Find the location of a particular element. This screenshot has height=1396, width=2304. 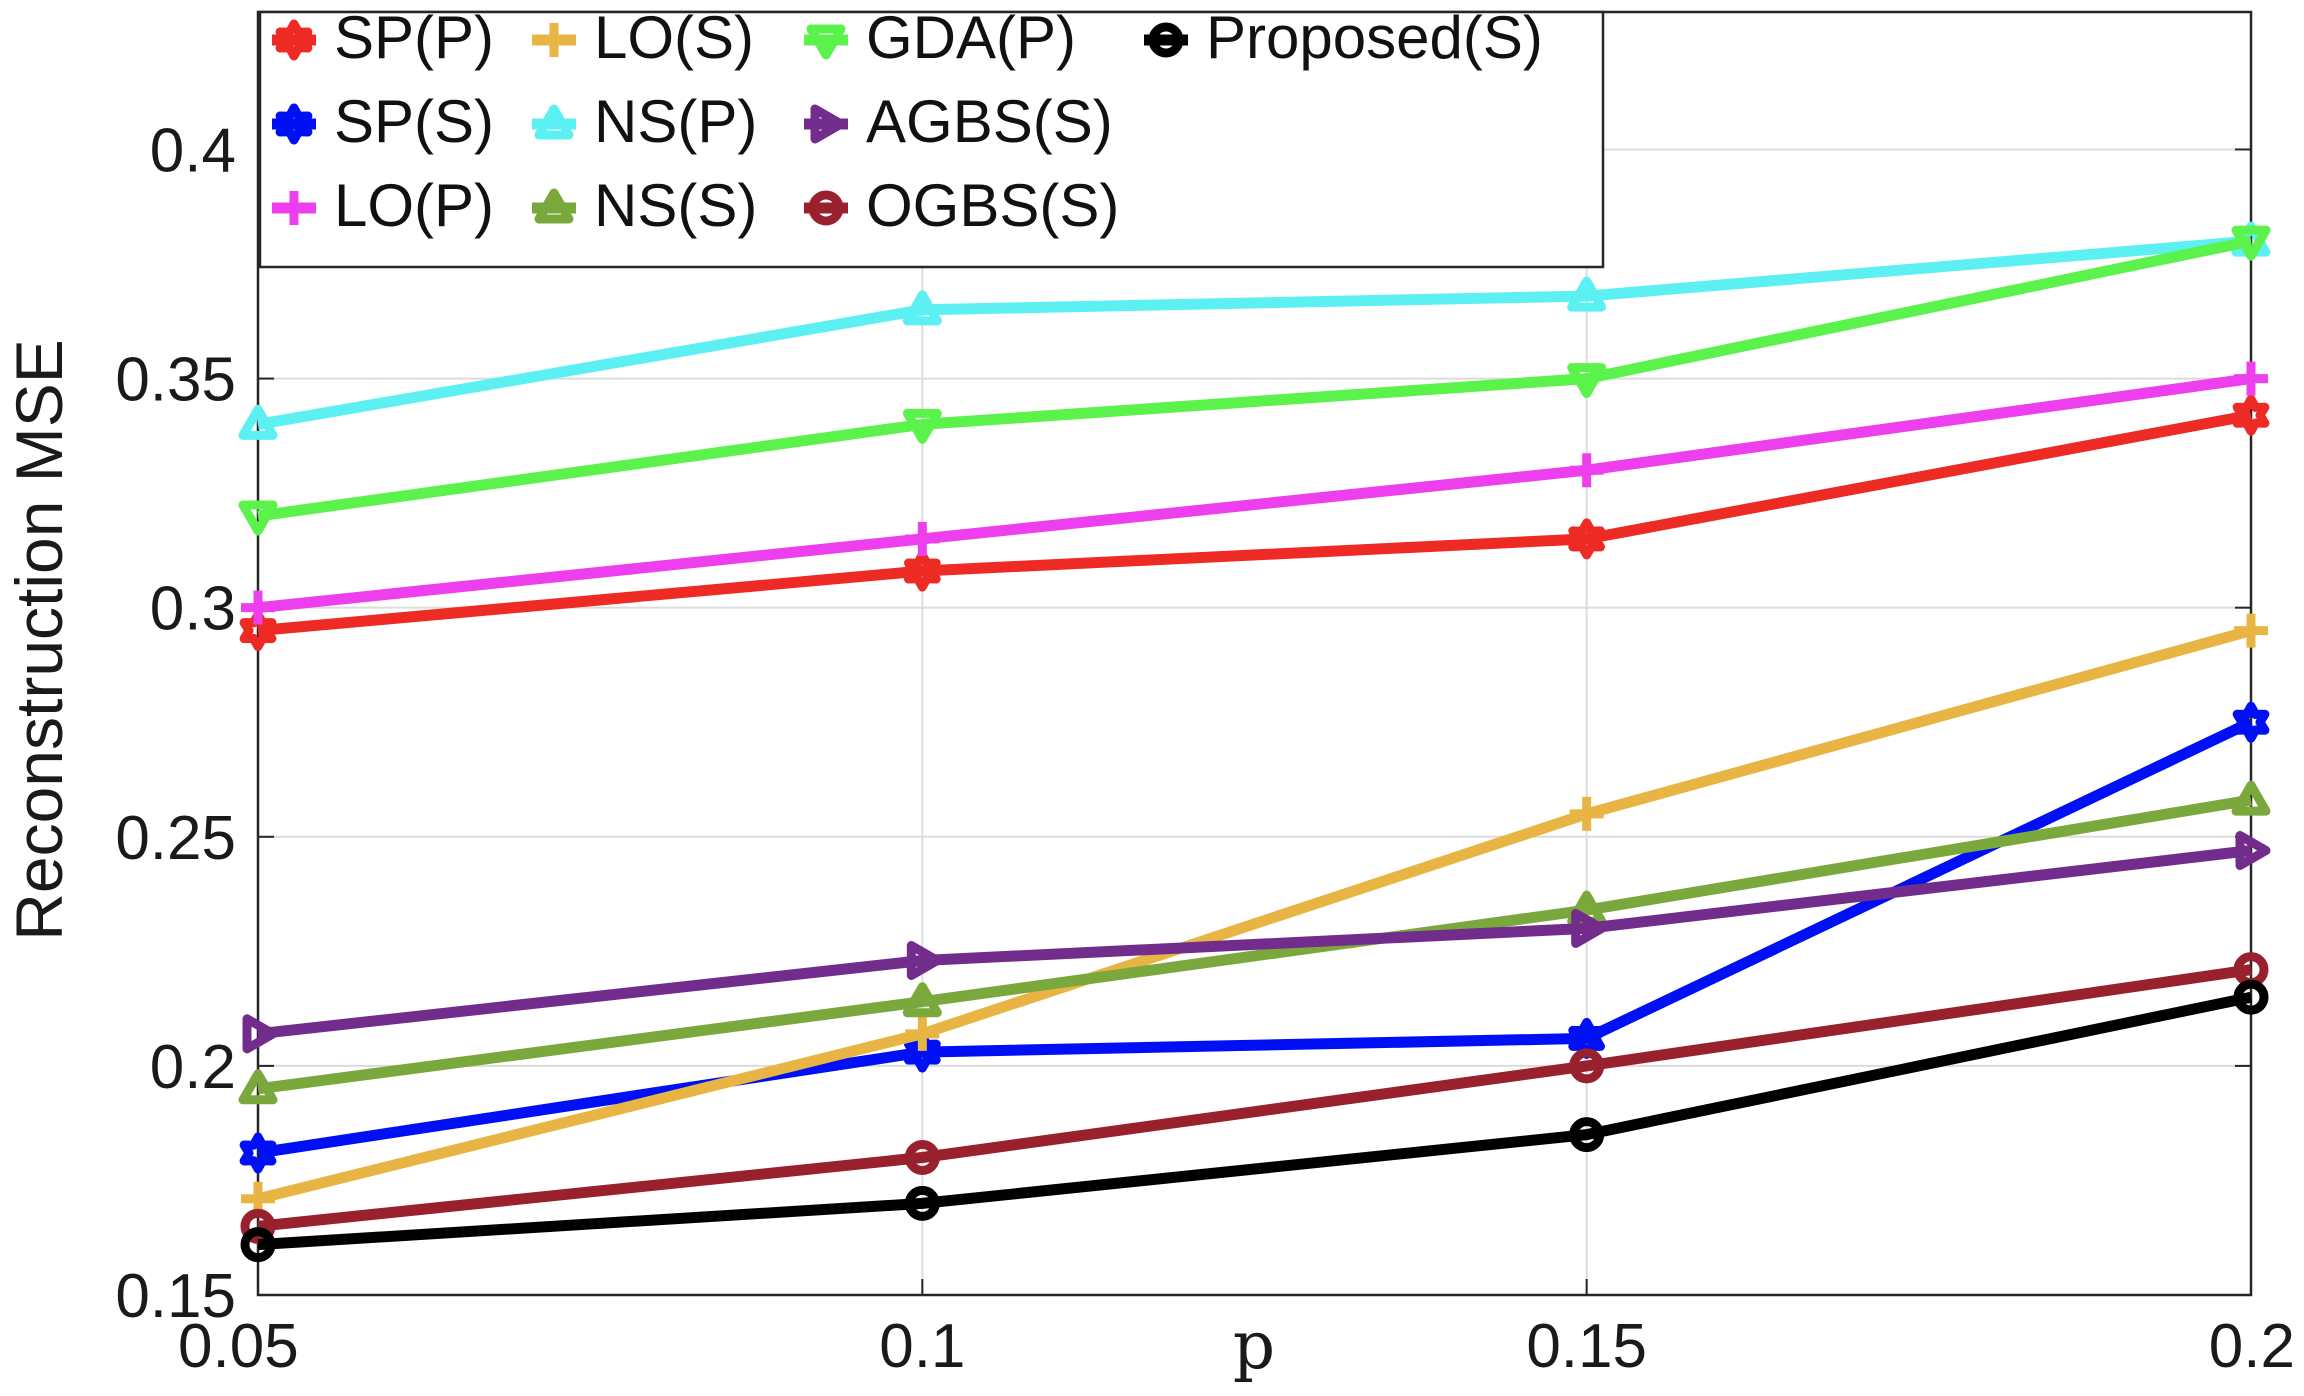

legend-label: LO(P) is located at coordinates (414, 205).